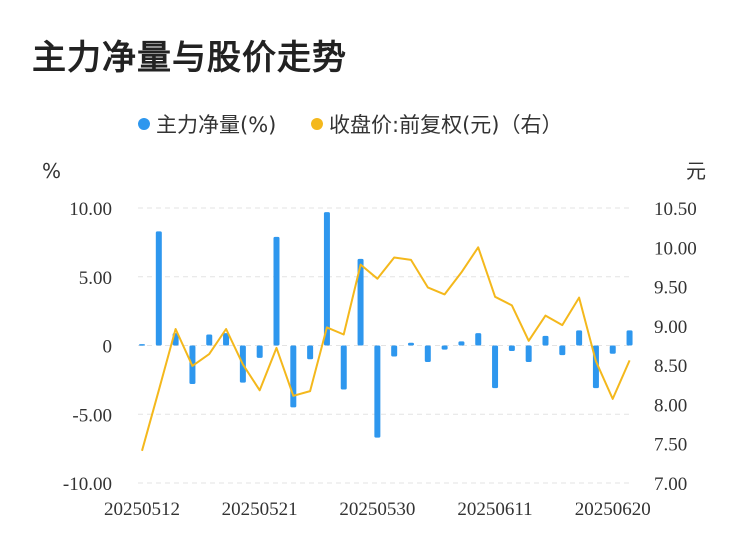 The image size is (750, 558). I want to click on legend: 主力净量(%) 收盘价:前复权(元)（右）, so click(350, 125).